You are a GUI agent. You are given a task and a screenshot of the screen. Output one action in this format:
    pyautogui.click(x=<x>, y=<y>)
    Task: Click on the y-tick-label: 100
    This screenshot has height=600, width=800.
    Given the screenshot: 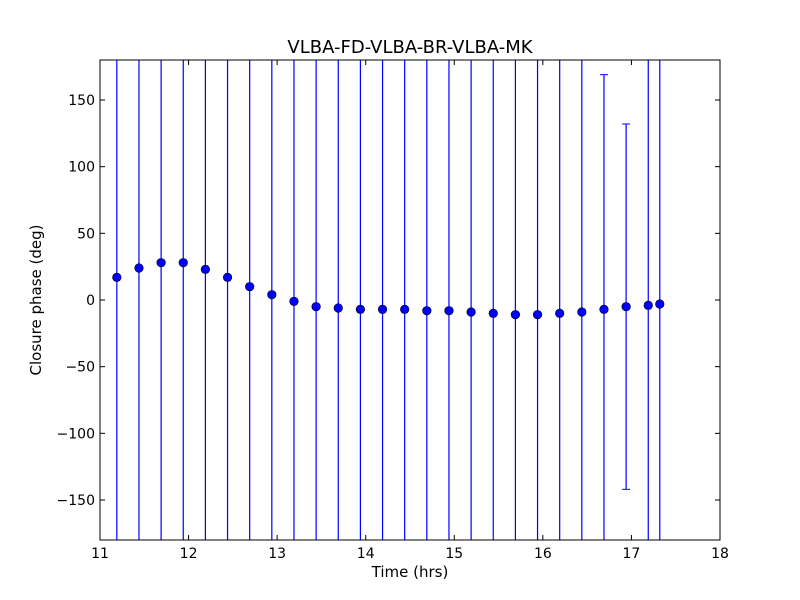 What is the action you would take?
    pyautogui.click(x=81, y=168)
    